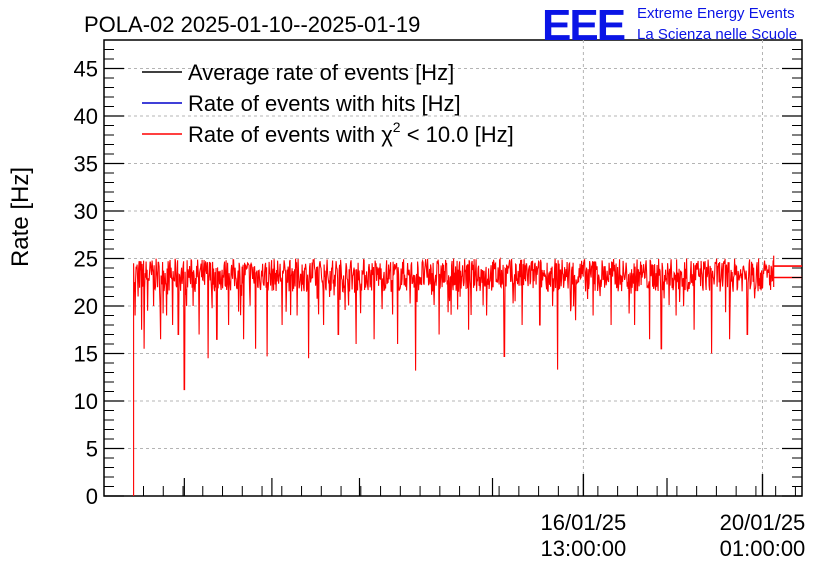 This screenshot has width=836, height=572. I want to click on logo-line1: Extreme Energy Events, so click(716, 13).